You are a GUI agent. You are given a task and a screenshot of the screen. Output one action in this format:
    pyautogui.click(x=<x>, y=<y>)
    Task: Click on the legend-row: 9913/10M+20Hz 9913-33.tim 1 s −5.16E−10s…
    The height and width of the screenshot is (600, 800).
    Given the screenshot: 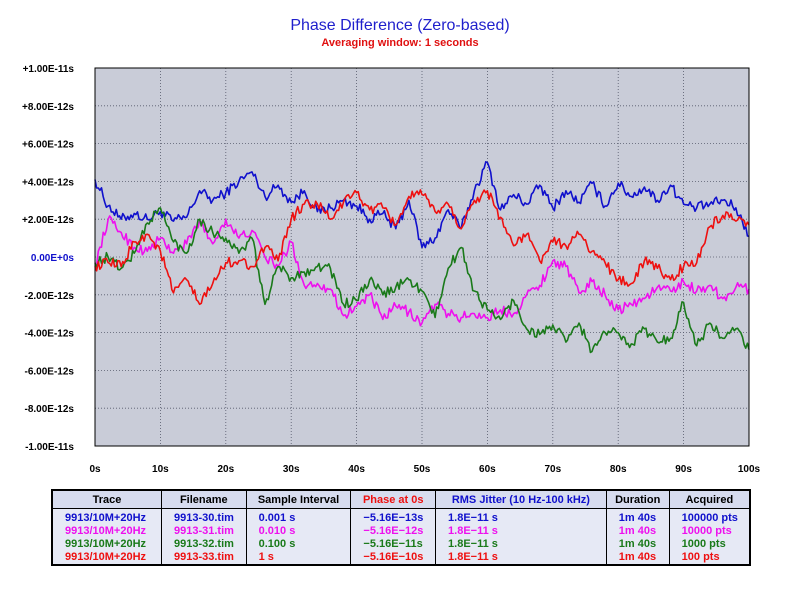 What is the action you would take?
    pyautogui.click(x=401, y=557)
    